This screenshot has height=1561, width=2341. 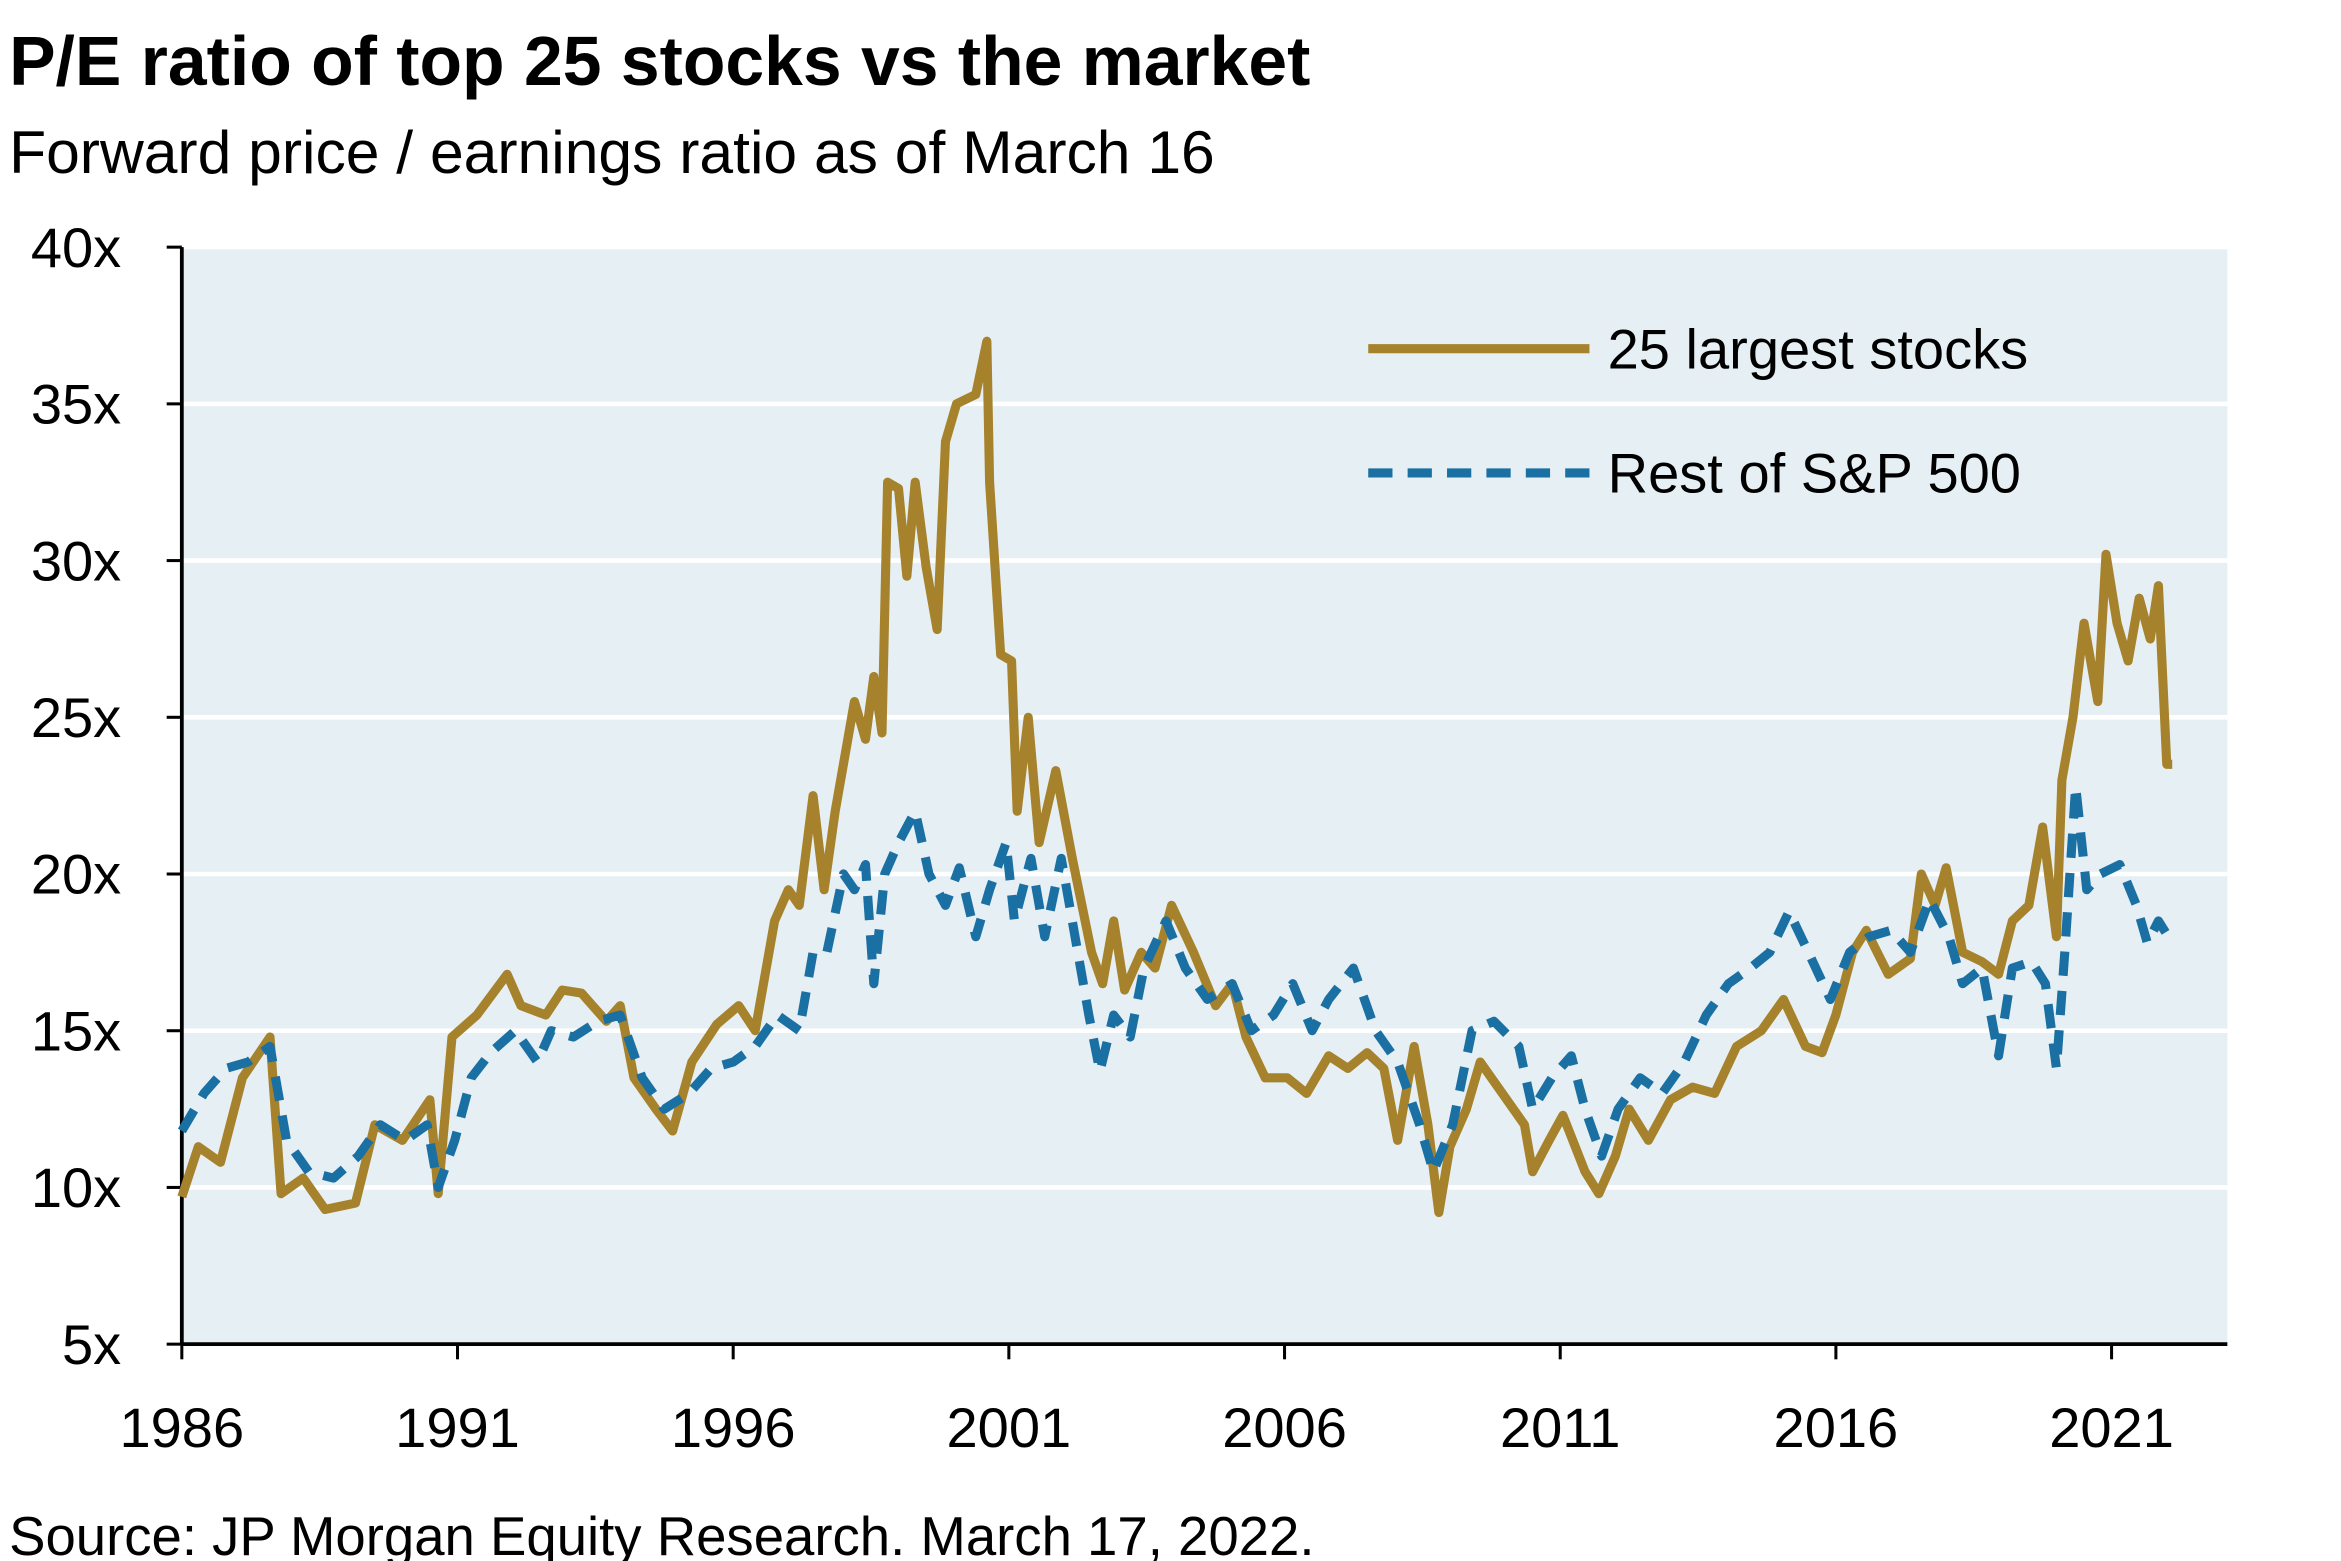 I want to click on y-tick-label: 25x, so click(x=76, y=717).